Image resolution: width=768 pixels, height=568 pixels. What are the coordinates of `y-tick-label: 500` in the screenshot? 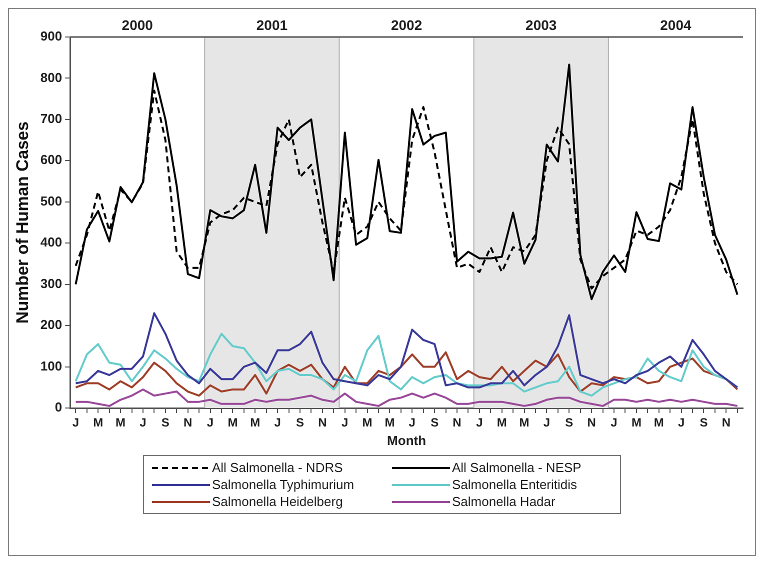 It's located at (51, 200).